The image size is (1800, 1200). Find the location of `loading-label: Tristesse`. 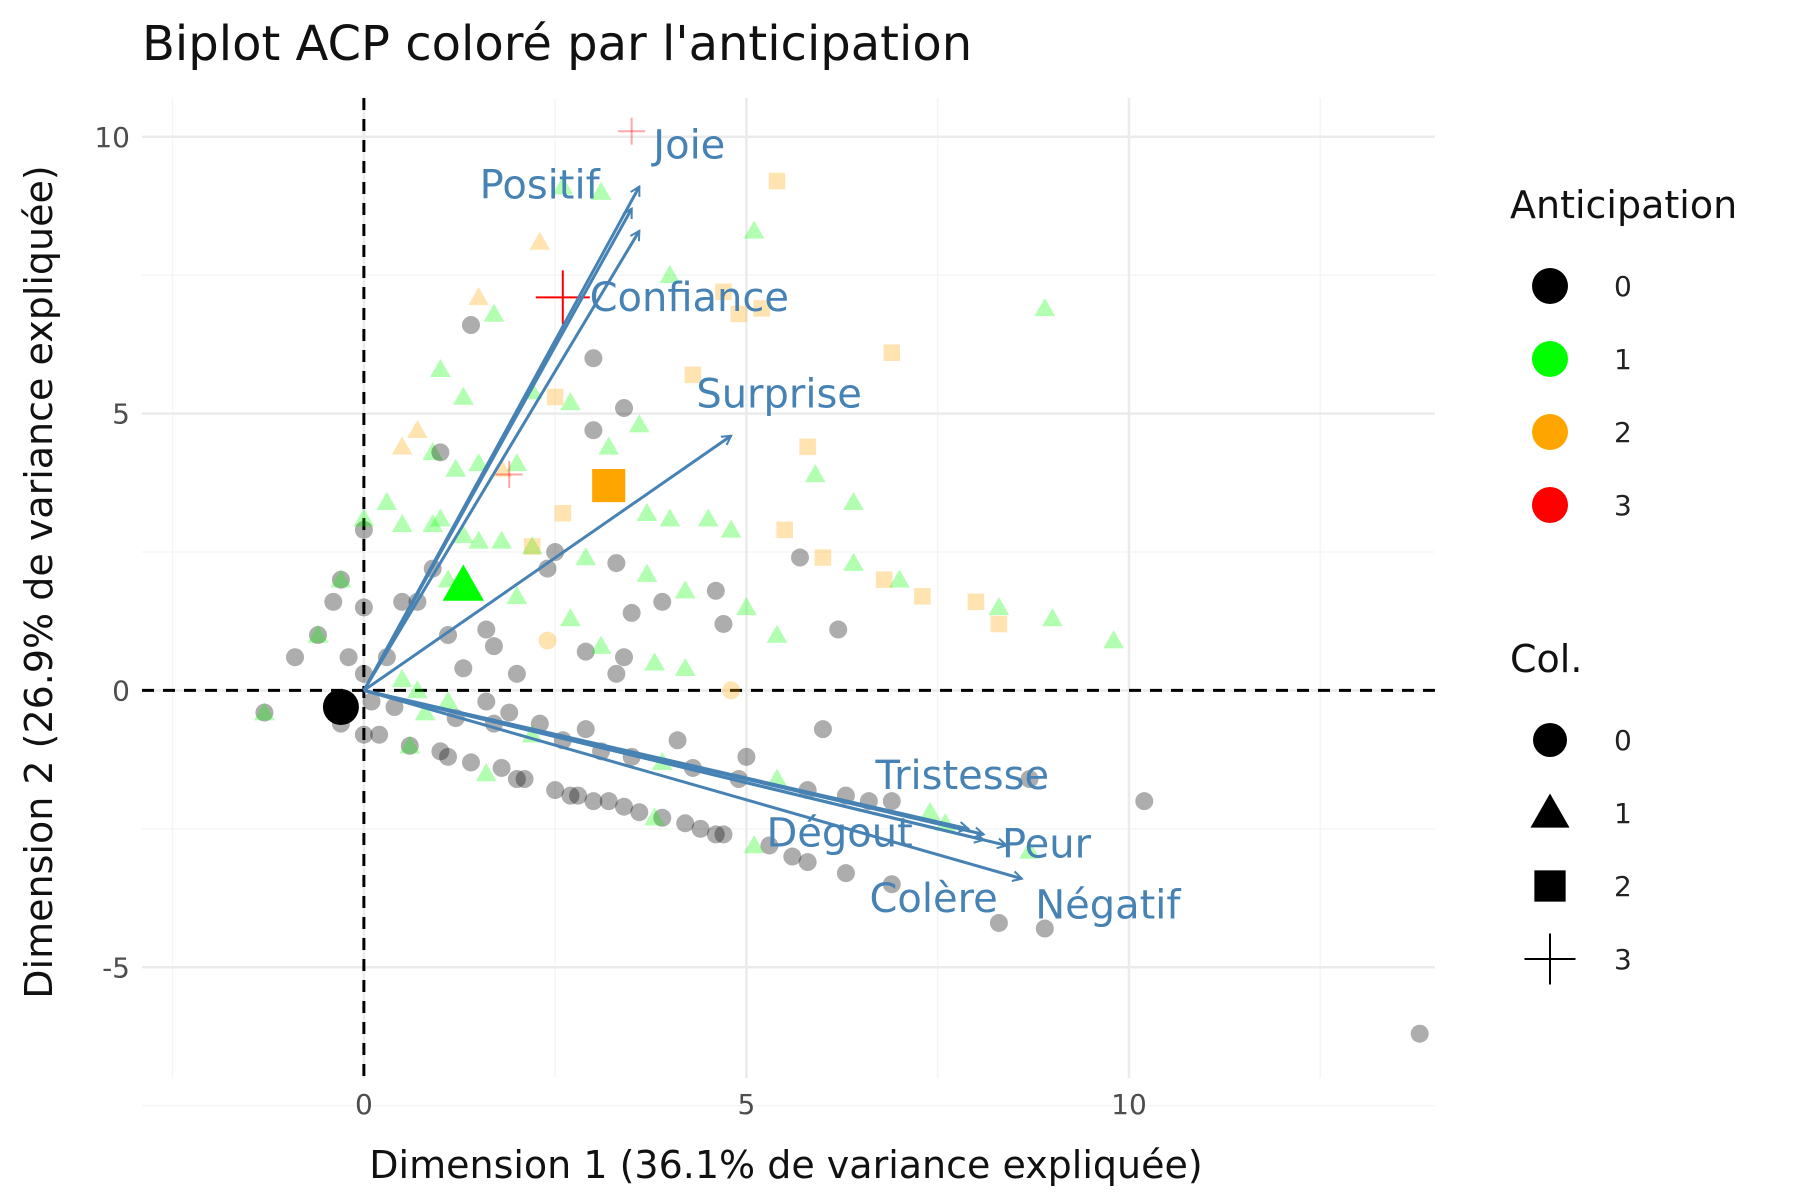

loading-label: Tristesse is located at coordinates (962, 776).